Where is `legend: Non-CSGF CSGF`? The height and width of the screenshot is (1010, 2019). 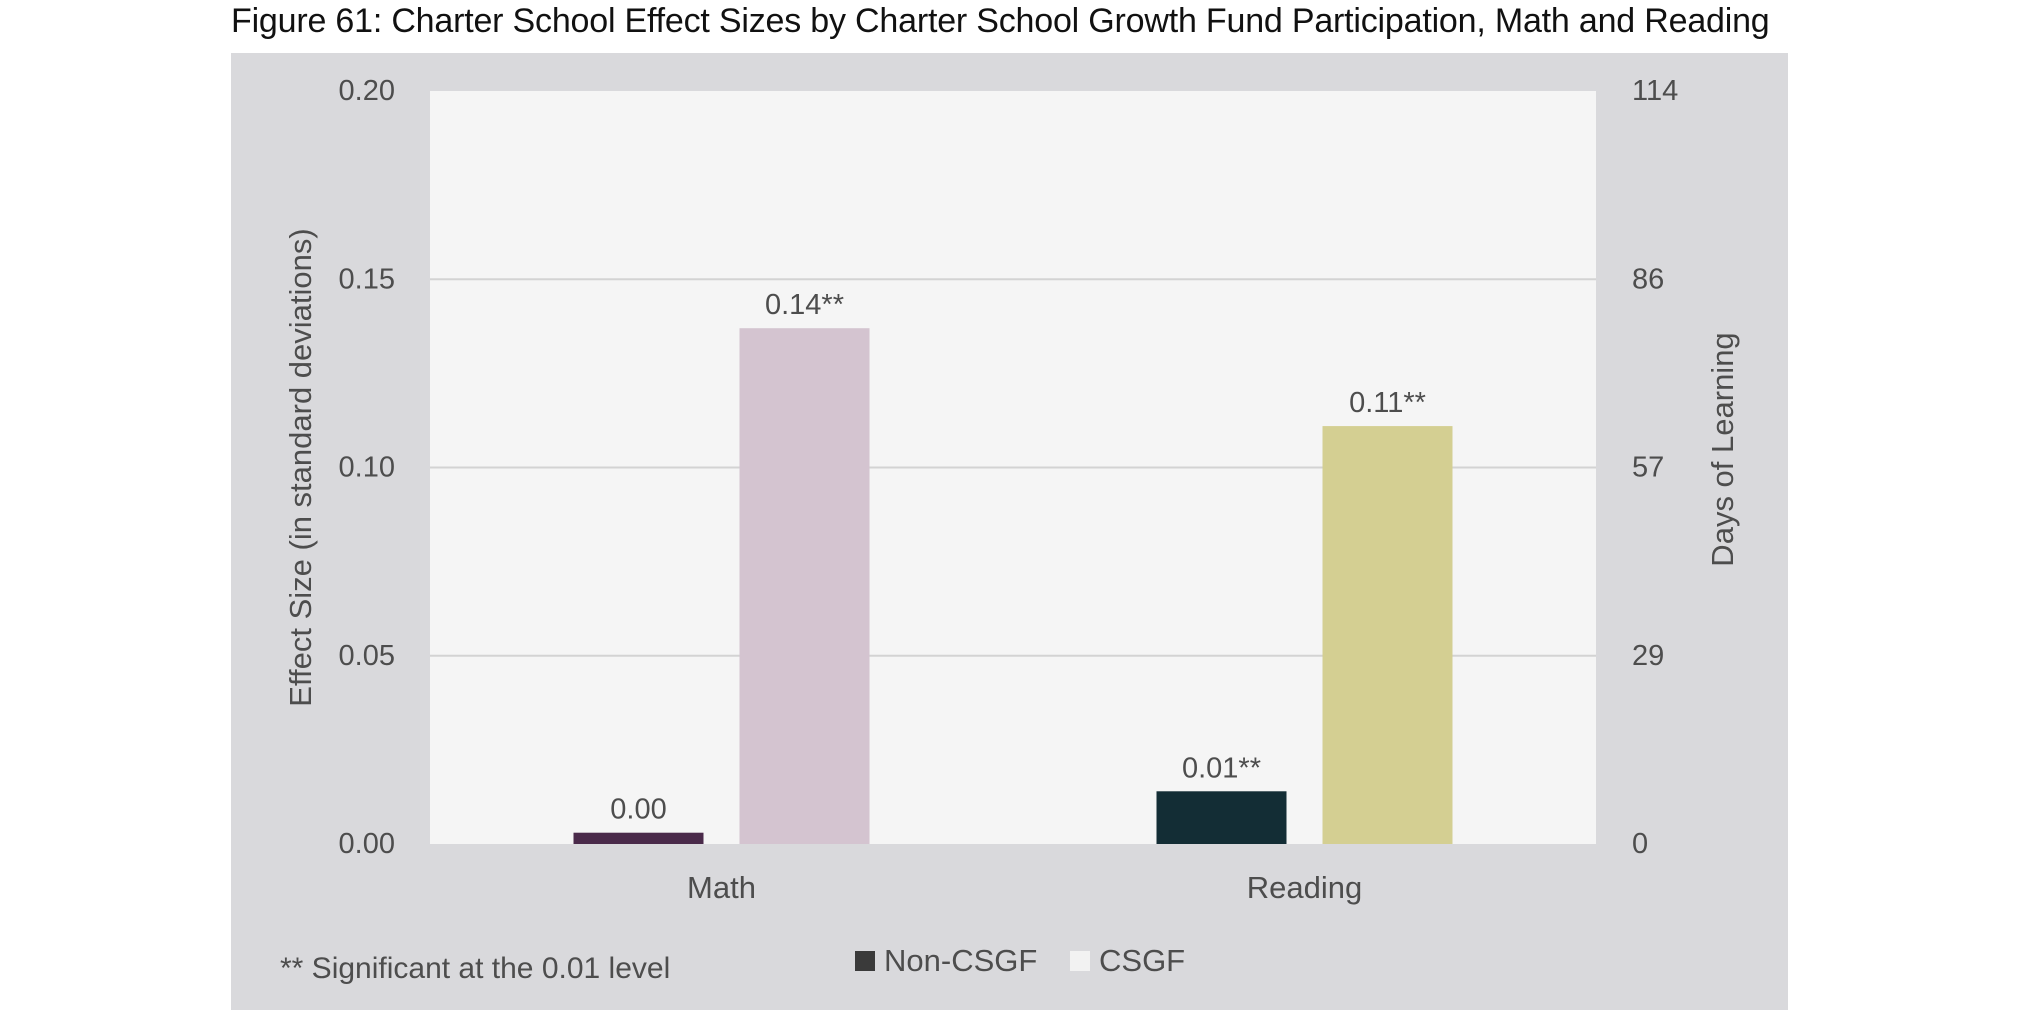
legend: Non-CSGF CSGF is located at coordinates (1020, 960).